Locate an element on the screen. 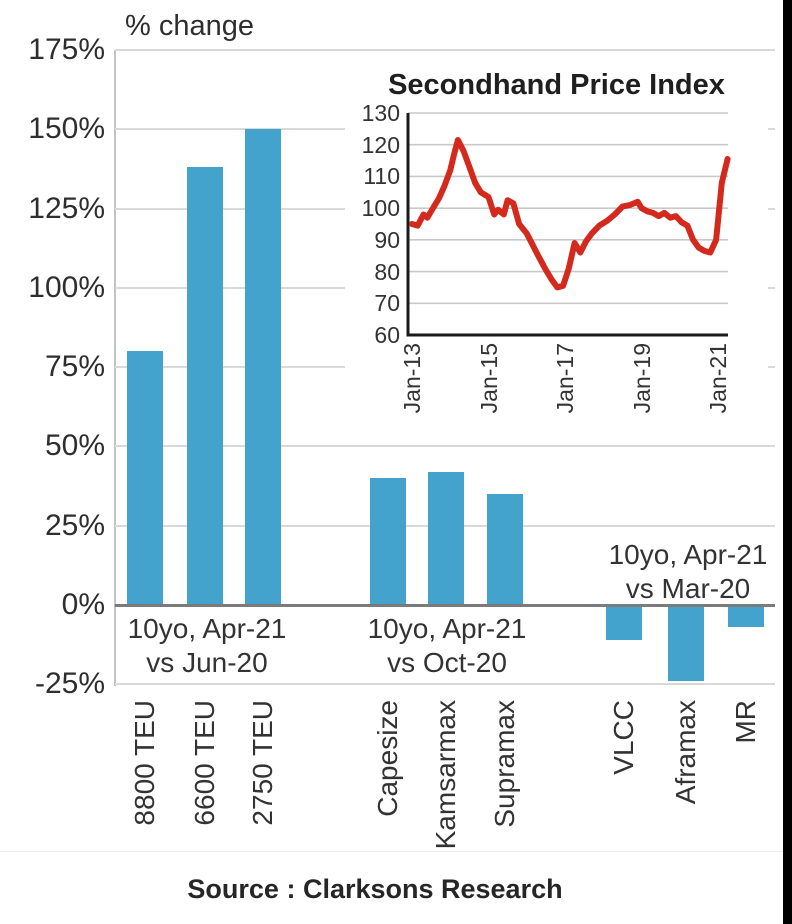  y-tick-label: 150% is located at coordinates (66, 129).